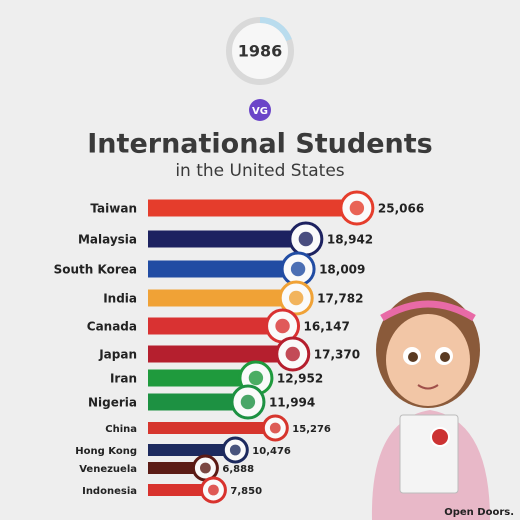 Image resolution: width=520 pixels, height=520 pixels. Describe the element at coordinates (112, 327) in the screenshot. I see `category-label: Canada` at that location.